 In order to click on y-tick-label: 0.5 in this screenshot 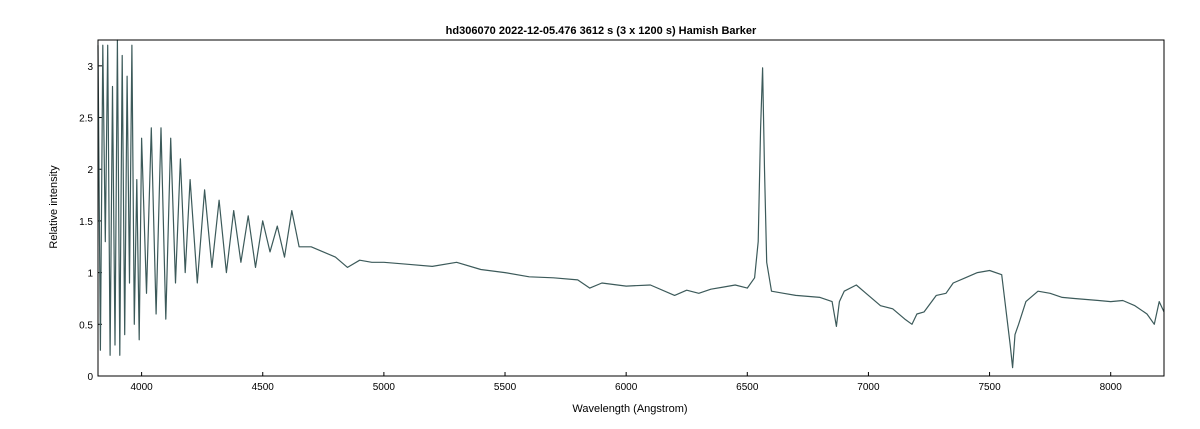, I will do `click(86, 325)`.